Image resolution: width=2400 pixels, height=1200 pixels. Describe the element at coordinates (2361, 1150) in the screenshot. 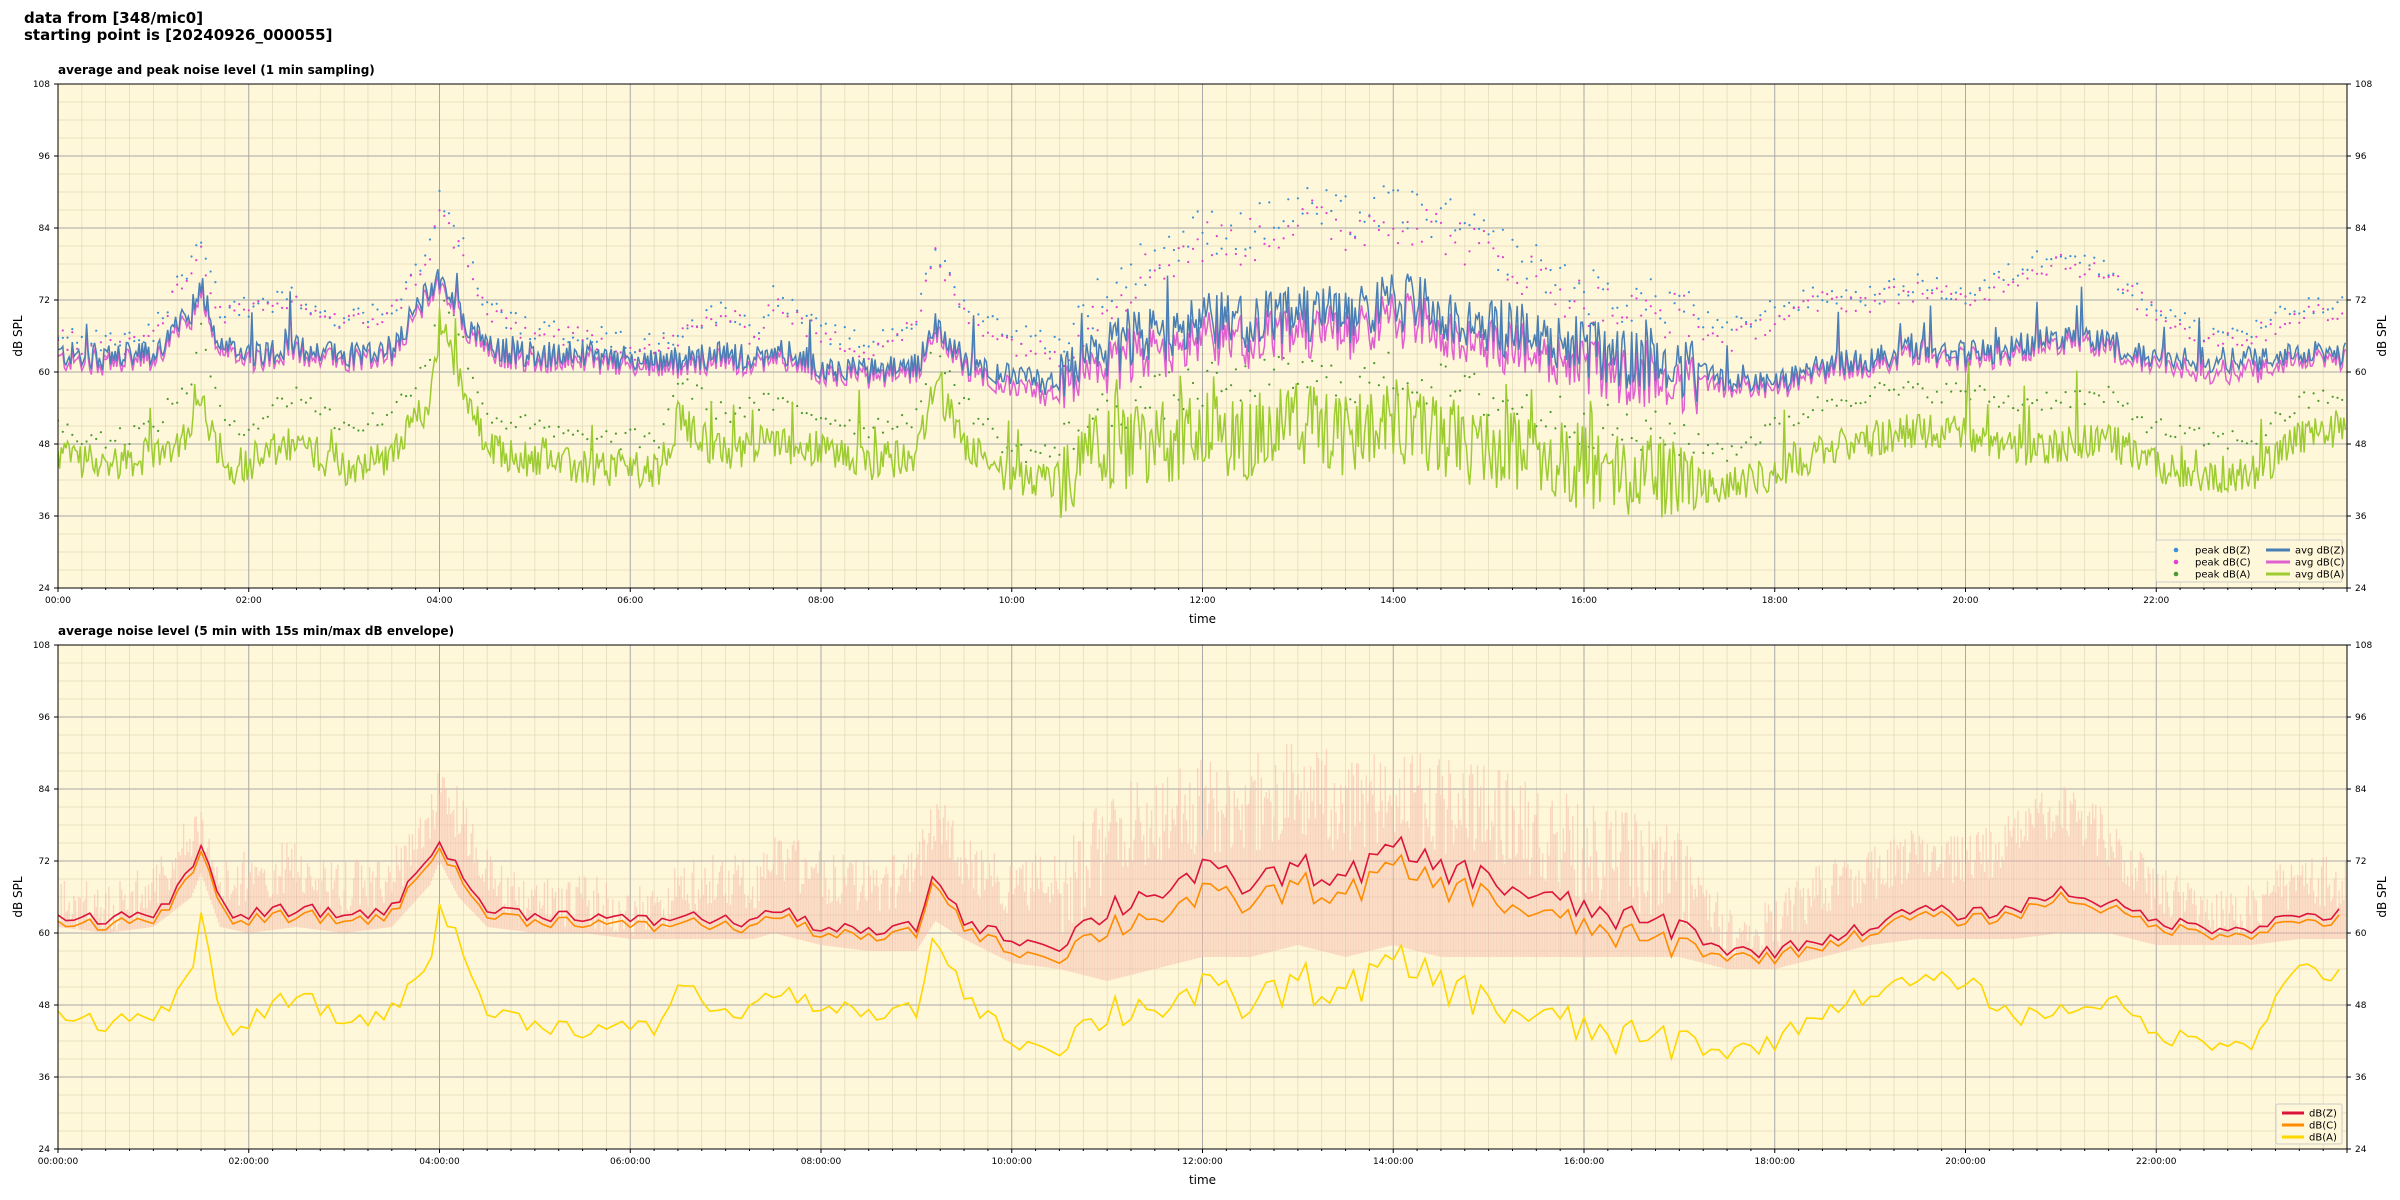

I see `y-tick-label-right: 24` at that location.